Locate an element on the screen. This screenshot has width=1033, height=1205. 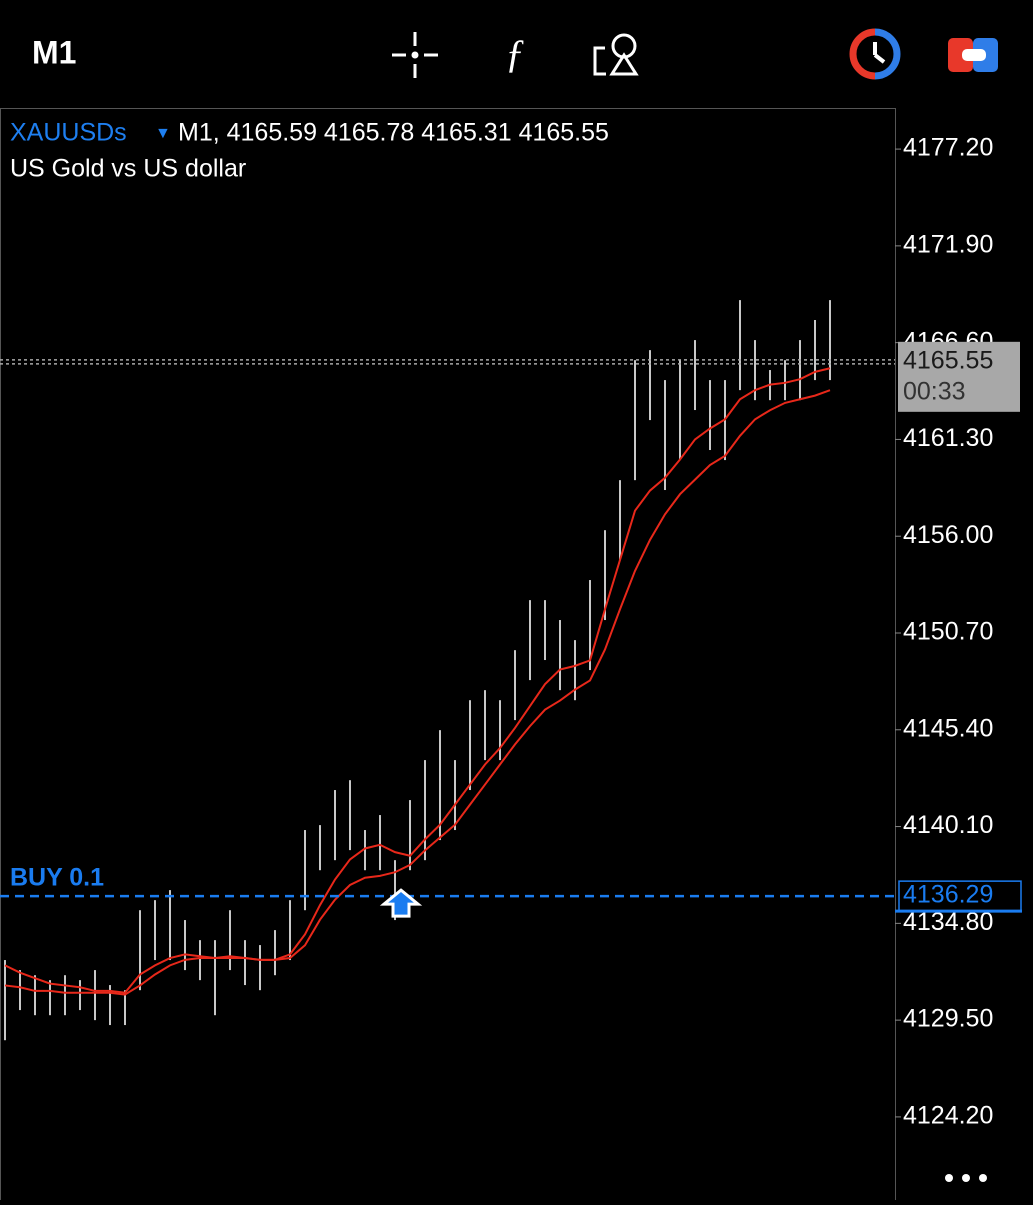
symbol-dropdown: ▼ is located at coordinates (163, 133).